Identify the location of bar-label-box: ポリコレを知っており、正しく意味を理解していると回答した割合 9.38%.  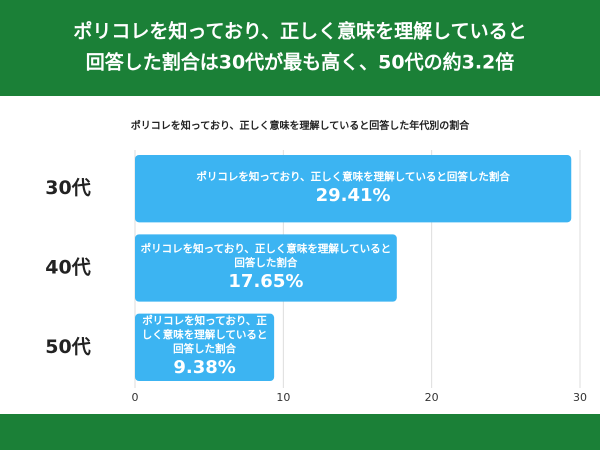
(204, 347).